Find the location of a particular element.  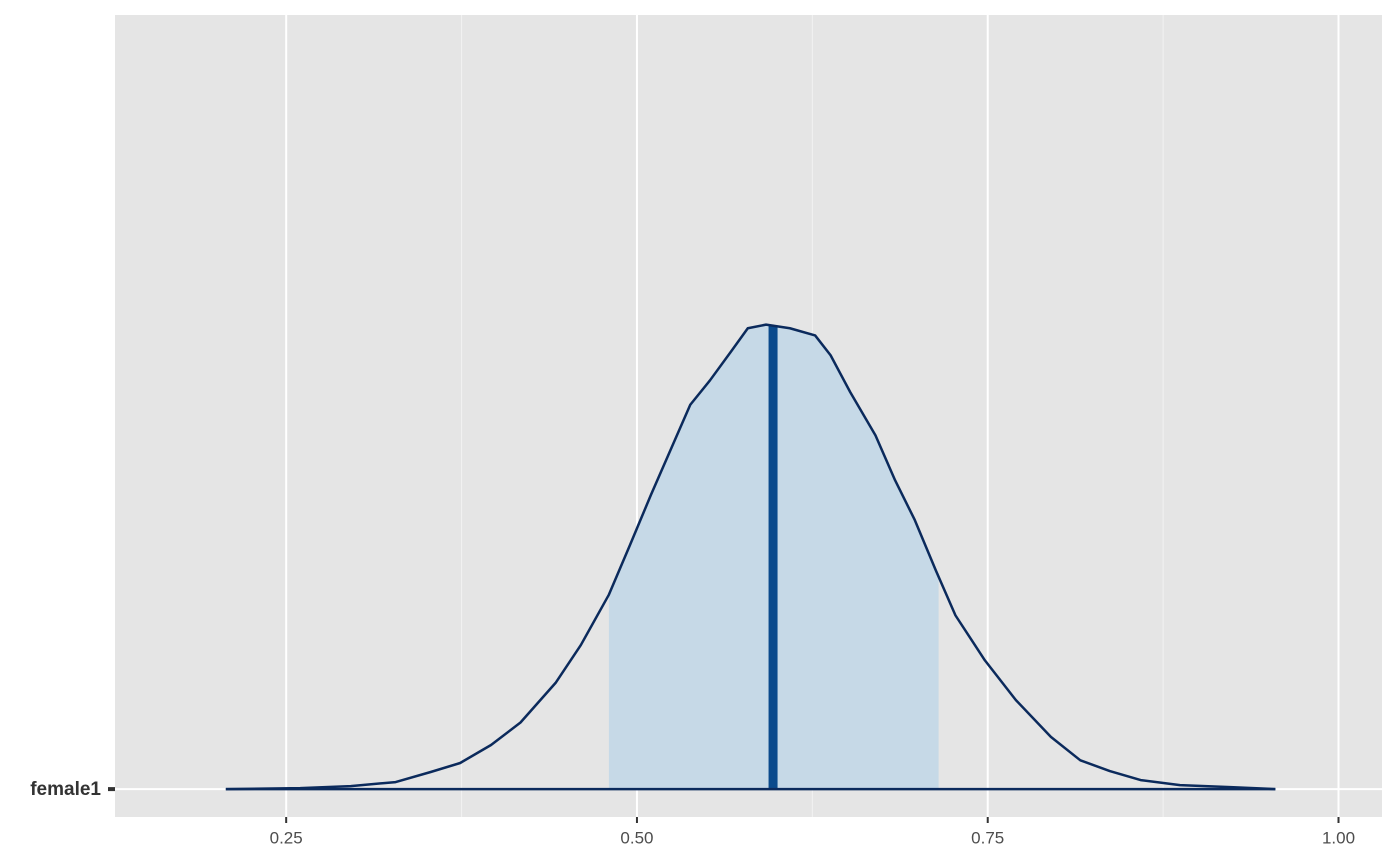

x-tick-label: 0.25 is located at coordinates (286, 837).